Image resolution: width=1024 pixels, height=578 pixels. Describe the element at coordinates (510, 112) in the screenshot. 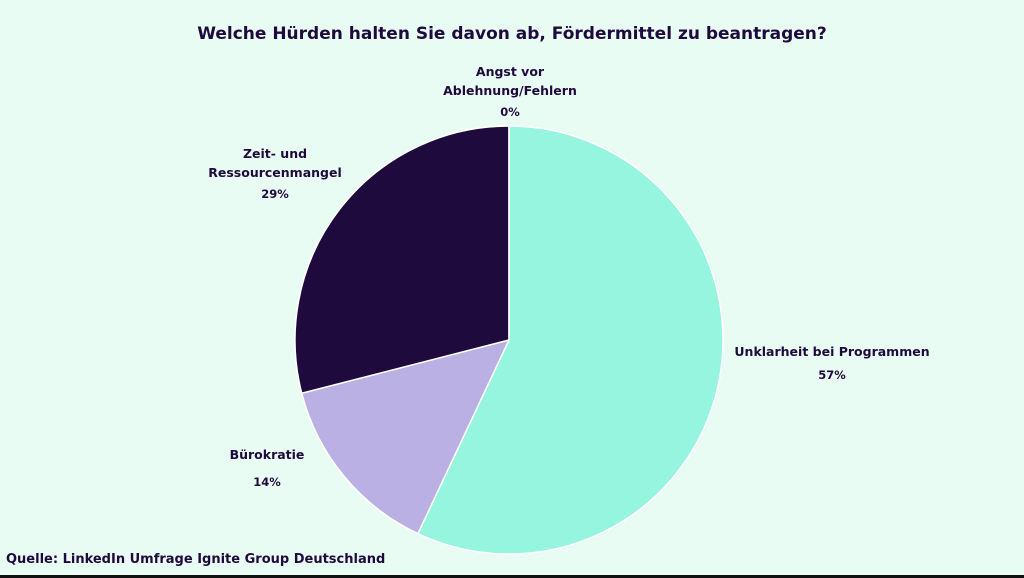

I see `value-label: 0%` at that location.